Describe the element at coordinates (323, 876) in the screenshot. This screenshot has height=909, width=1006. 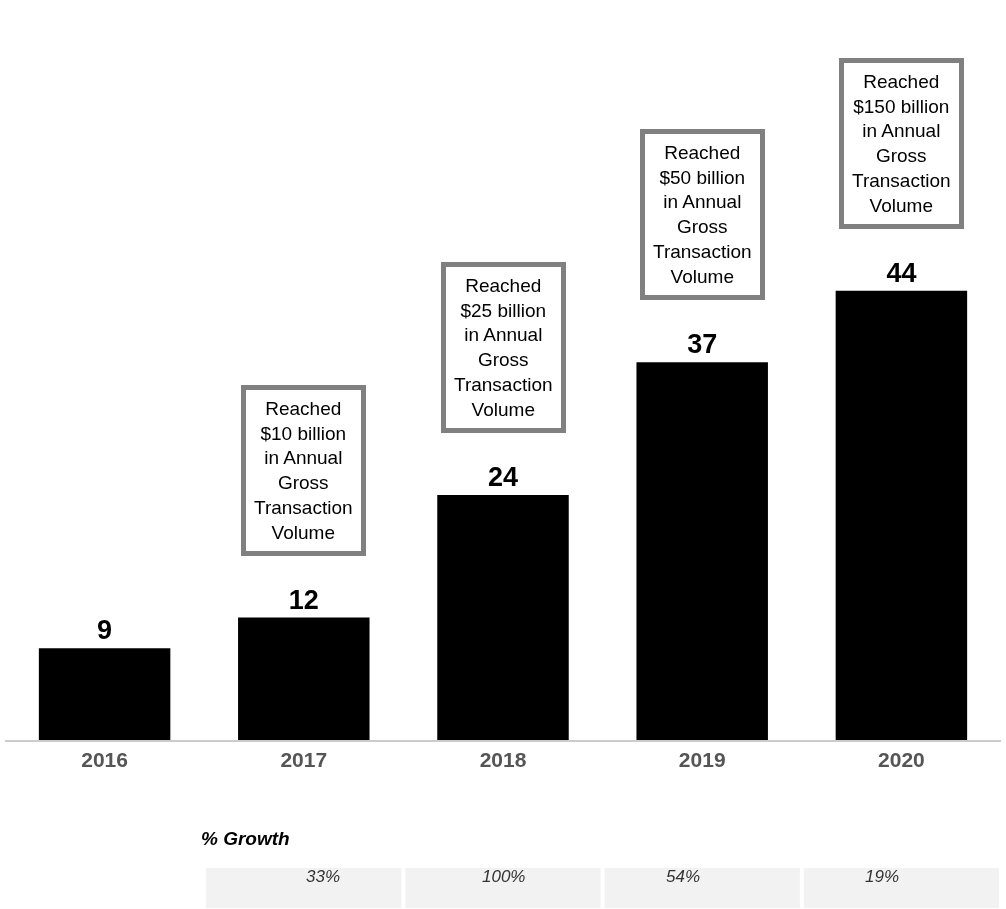
I see `text: 33%` at that location.